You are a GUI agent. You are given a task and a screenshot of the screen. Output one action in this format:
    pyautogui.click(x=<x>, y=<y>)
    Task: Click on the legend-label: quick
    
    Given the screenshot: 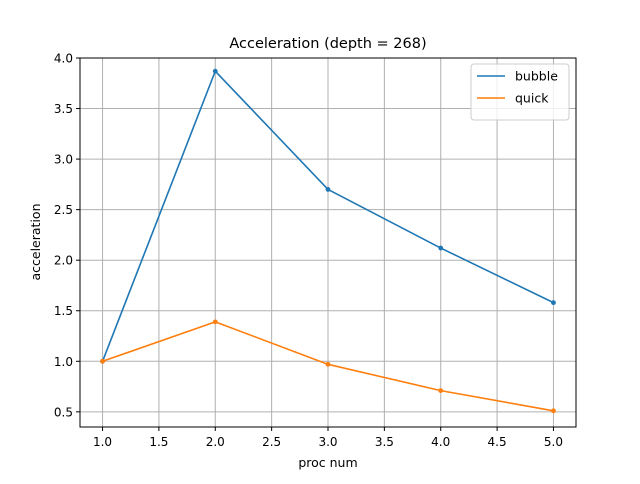 What is the action you would take?
    pyautogui.click(x=532, y=98)
    